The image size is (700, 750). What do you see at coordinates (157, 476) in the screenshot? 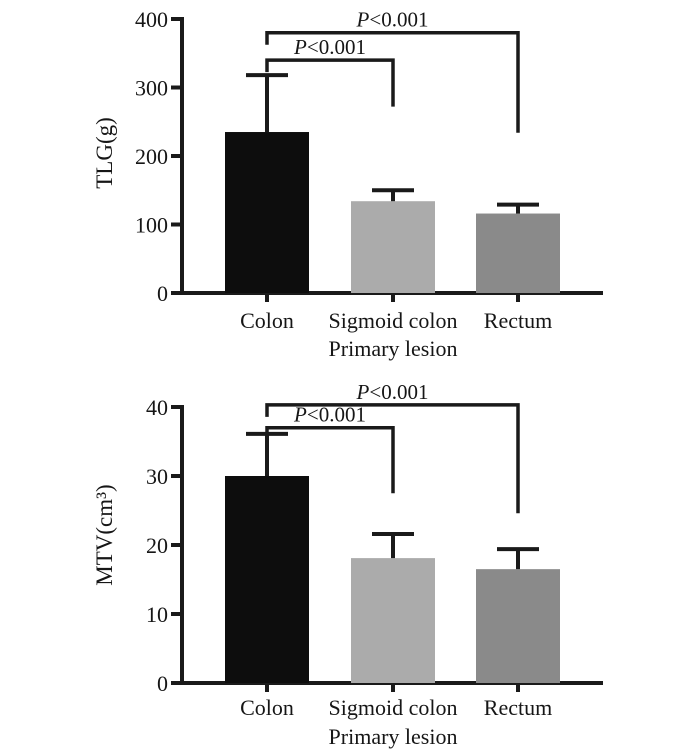
I see `y-tick-label: 30` at bounding box center [157, 476].